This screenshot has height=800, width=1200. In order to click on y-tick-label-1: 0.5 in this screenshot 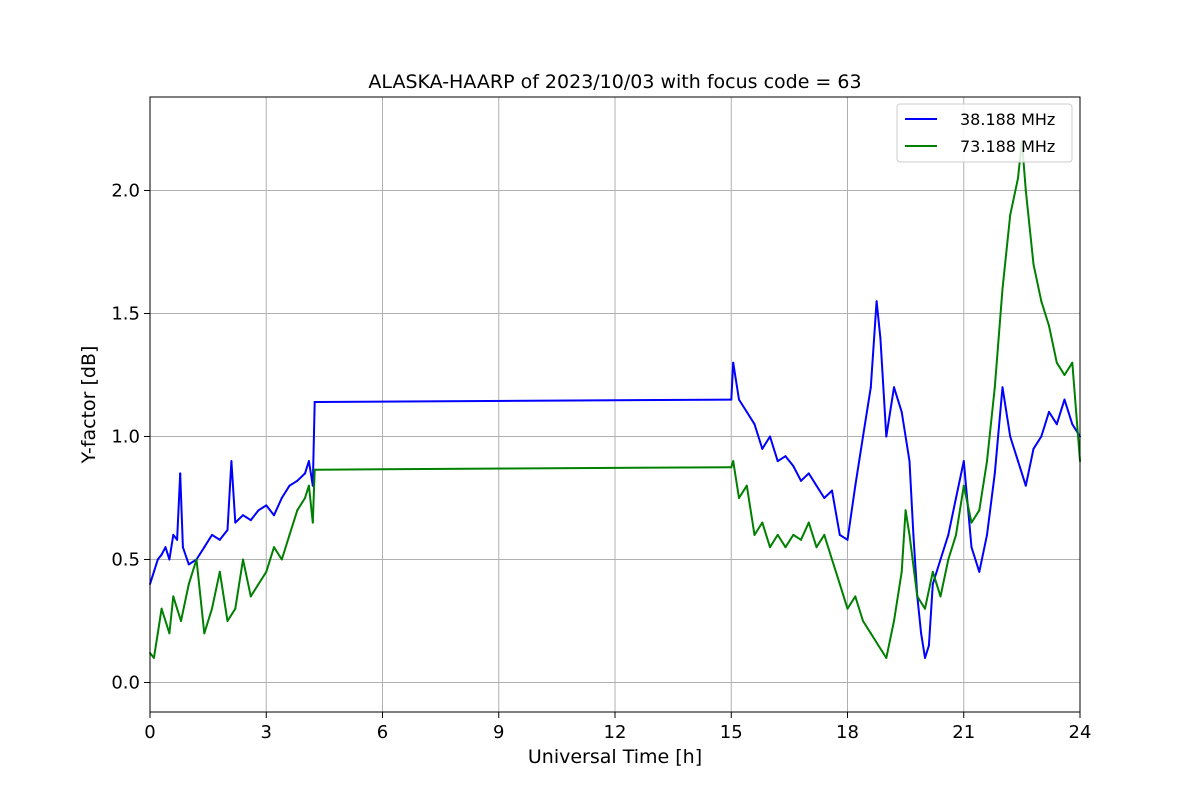, I will do `click(125, 559)`.